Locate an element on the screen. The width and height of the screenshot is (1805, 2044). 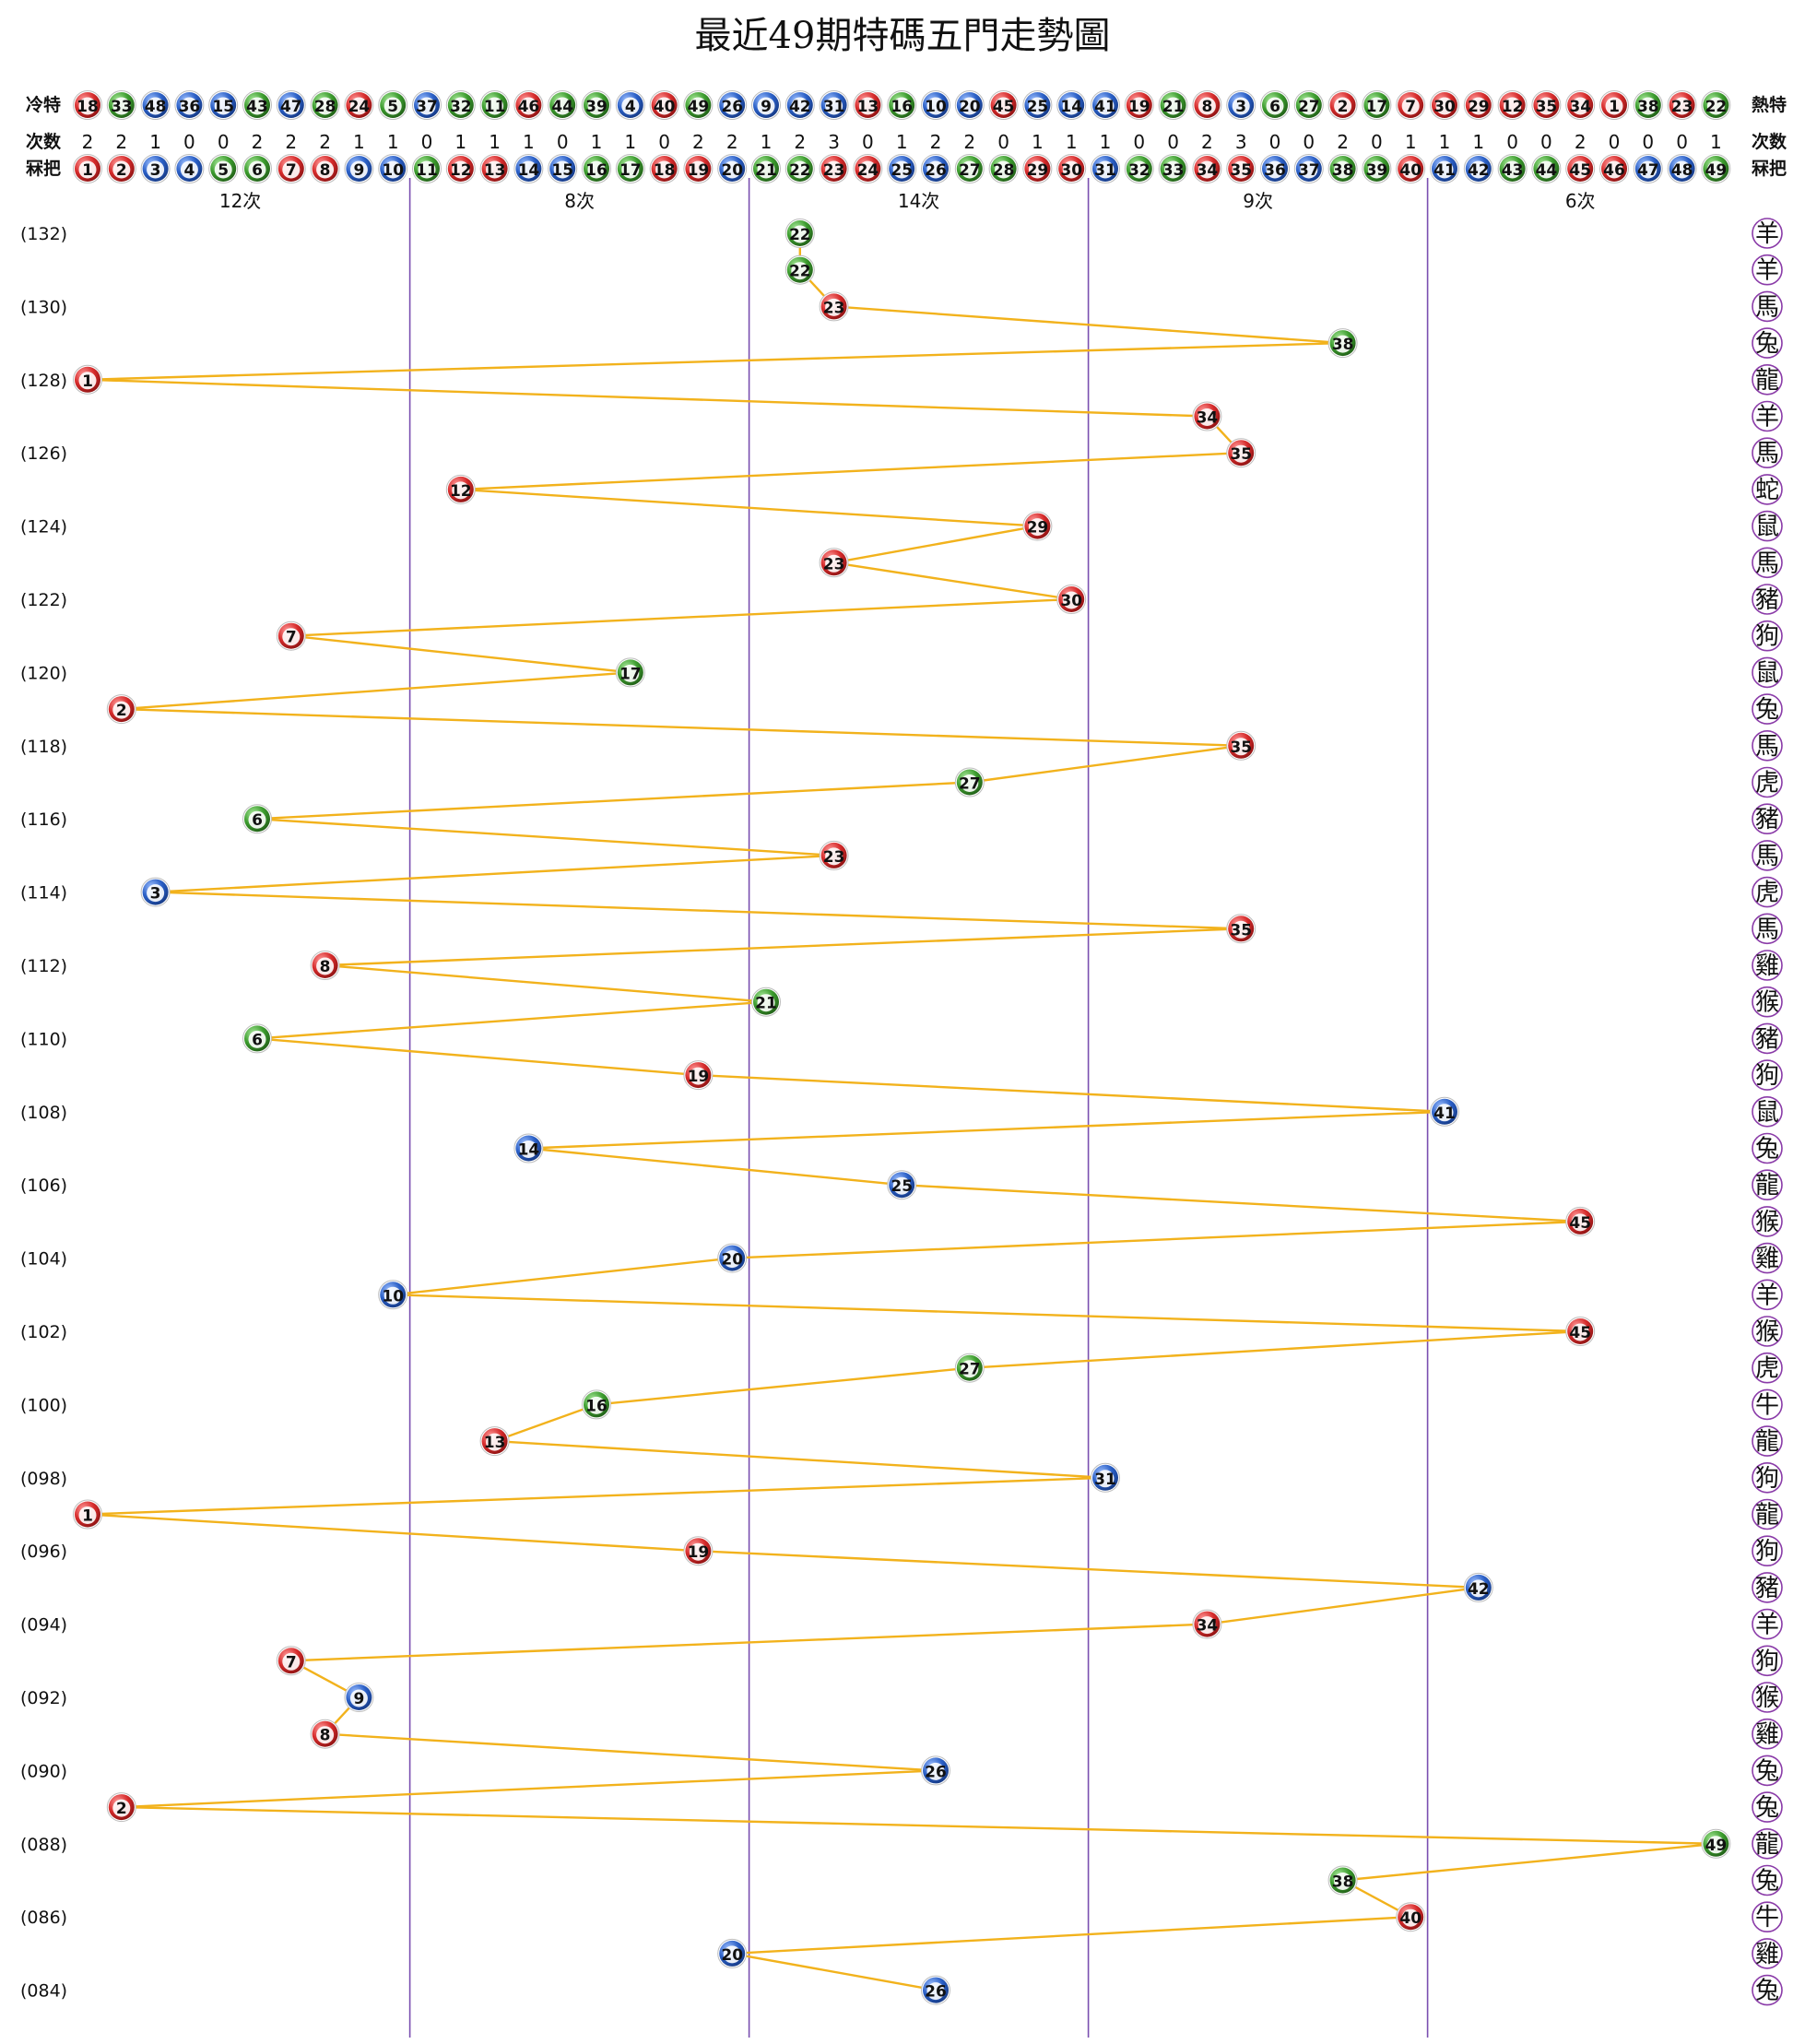
cold-hot-ball: 21 is located at coordinates (1173, 105).